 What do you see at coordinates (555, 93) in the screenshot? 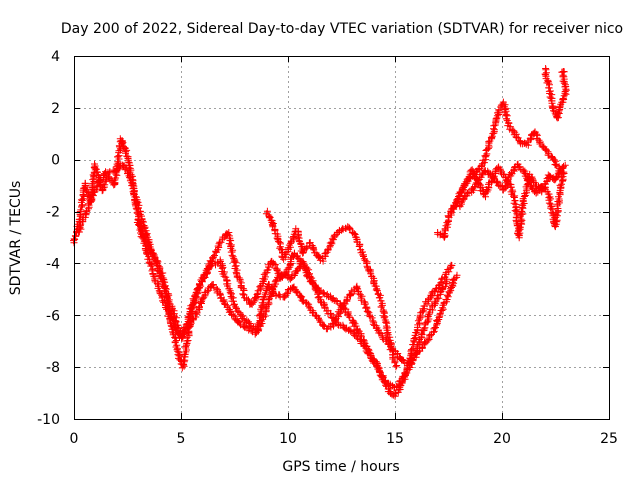
I see `series-track-h` at bounding box center [555, 93].